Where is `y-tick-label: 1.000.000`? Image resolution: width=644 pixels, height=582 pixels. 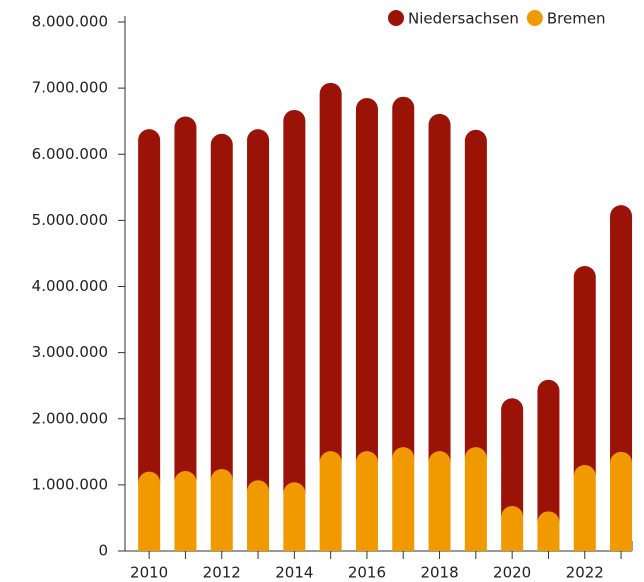 y-tick-label: 1.000.000 is located at coordinates (70, 484).